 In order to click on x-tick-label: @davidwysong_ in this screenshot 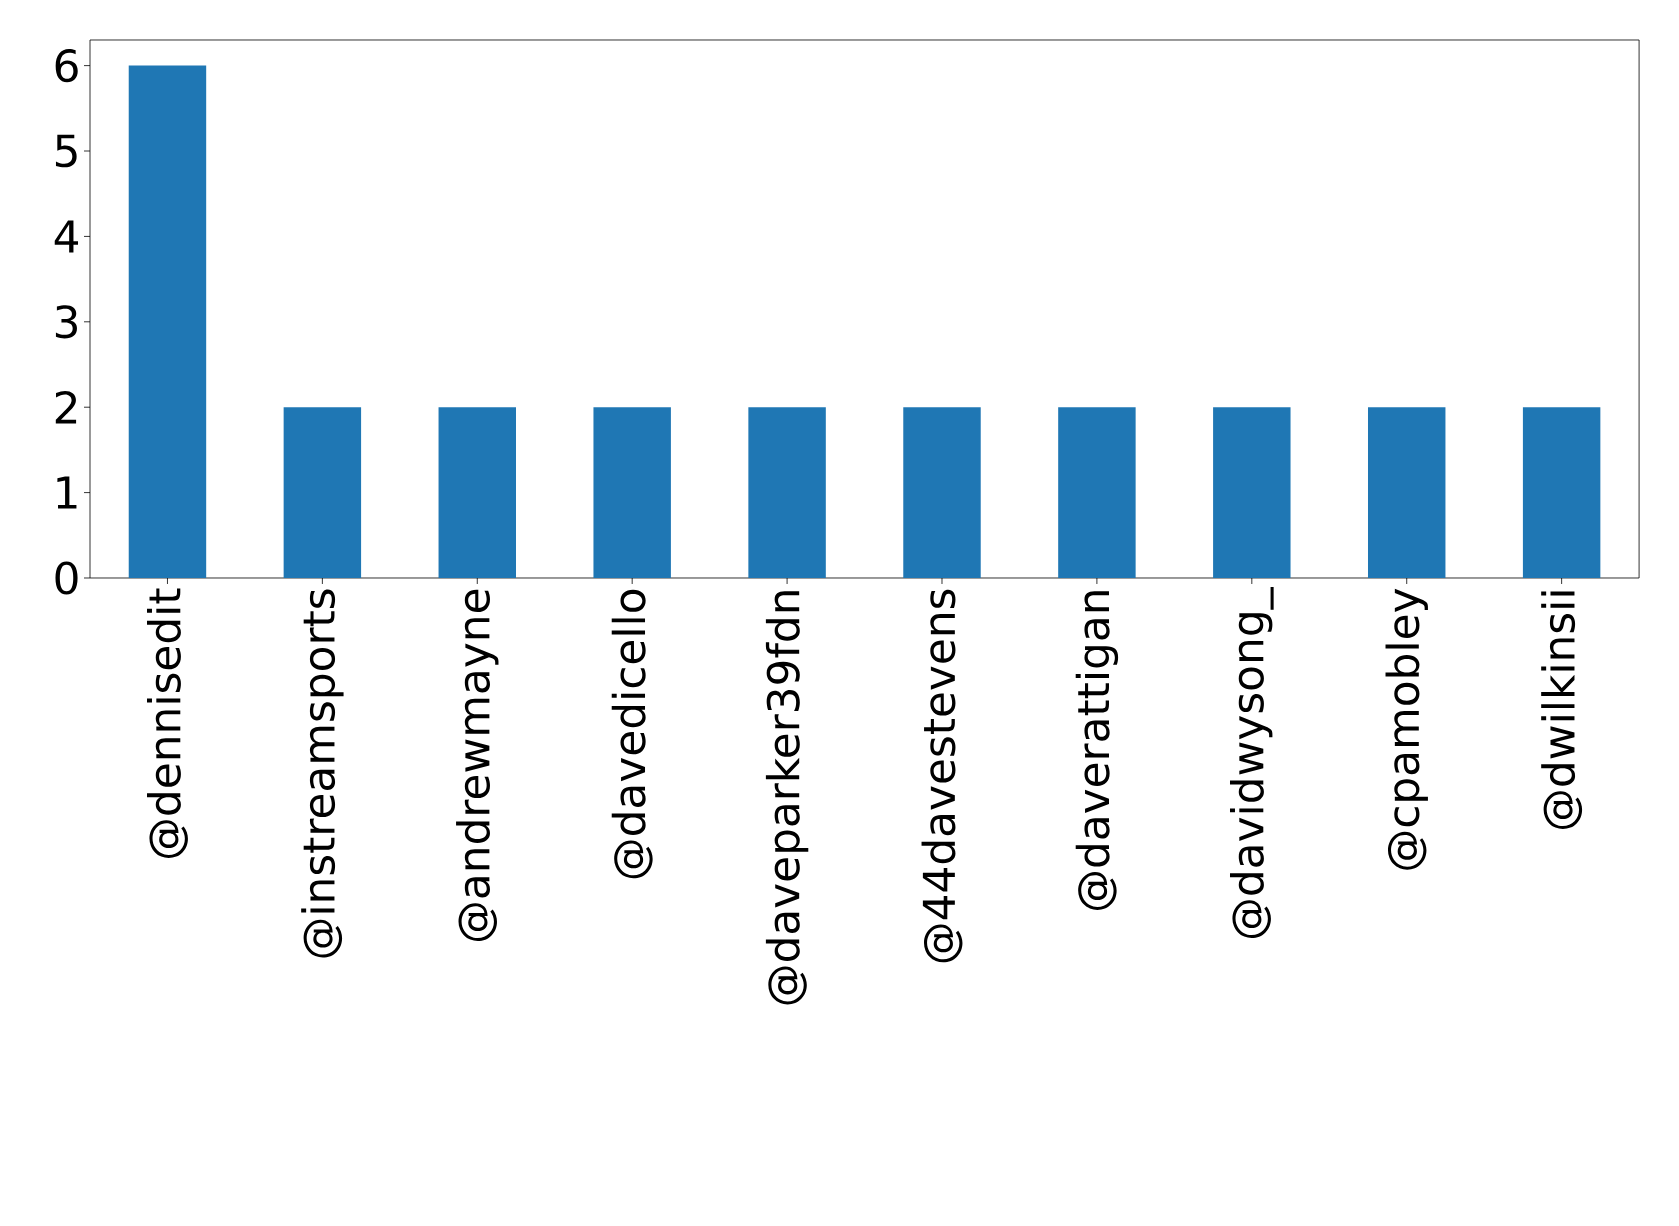, I will do `click(1252, 763)`.